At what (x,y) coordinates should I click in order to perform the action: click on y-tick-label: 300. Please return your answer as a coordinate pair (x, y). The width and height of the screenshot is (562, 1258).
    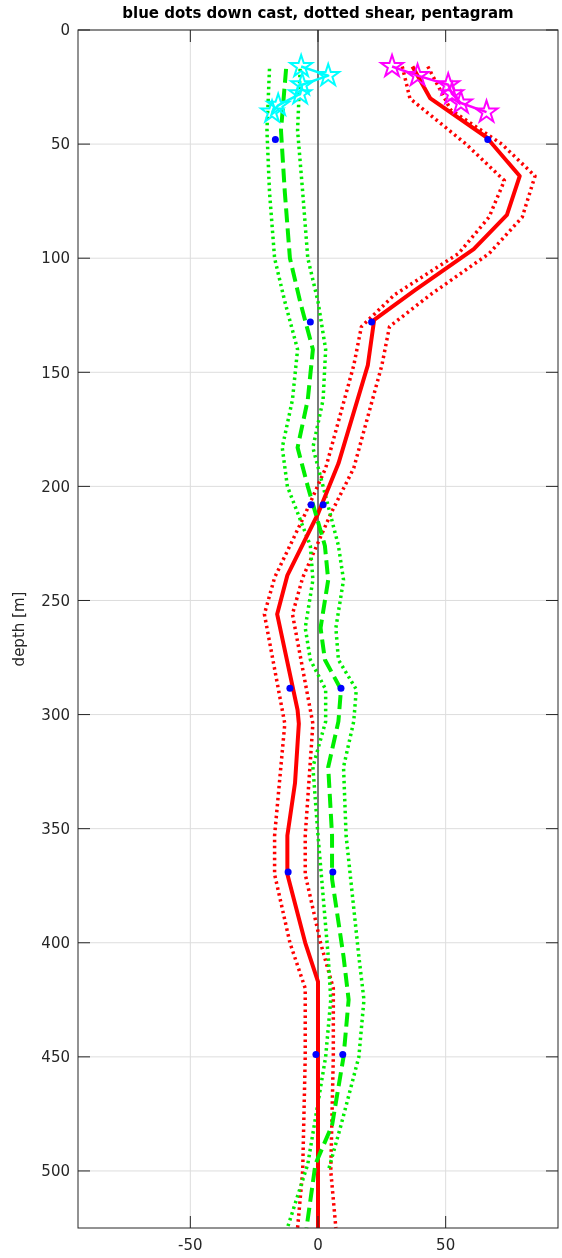
    Looking at the image, I should click on (55, 714).